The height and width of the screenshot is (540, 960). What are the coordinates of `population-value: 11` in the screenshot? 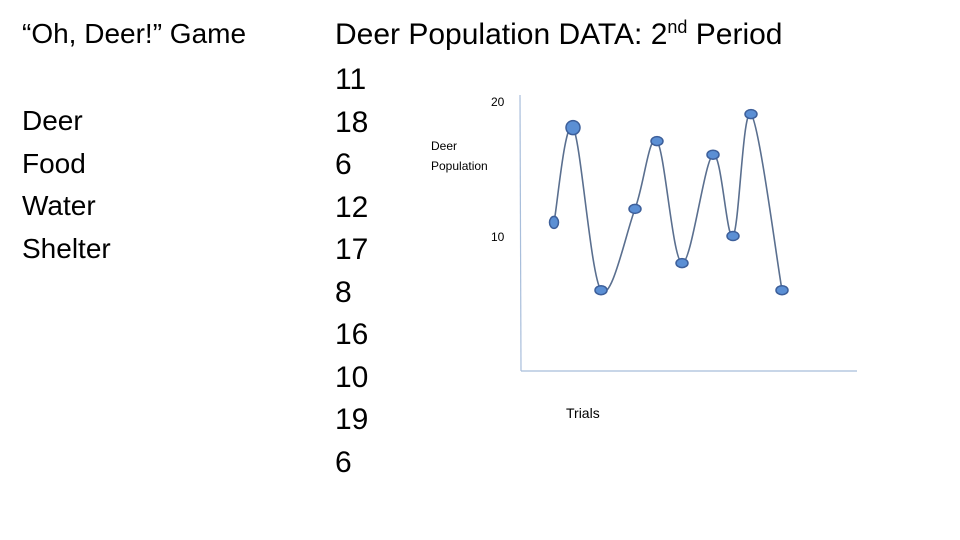 It's located at (351, 79).